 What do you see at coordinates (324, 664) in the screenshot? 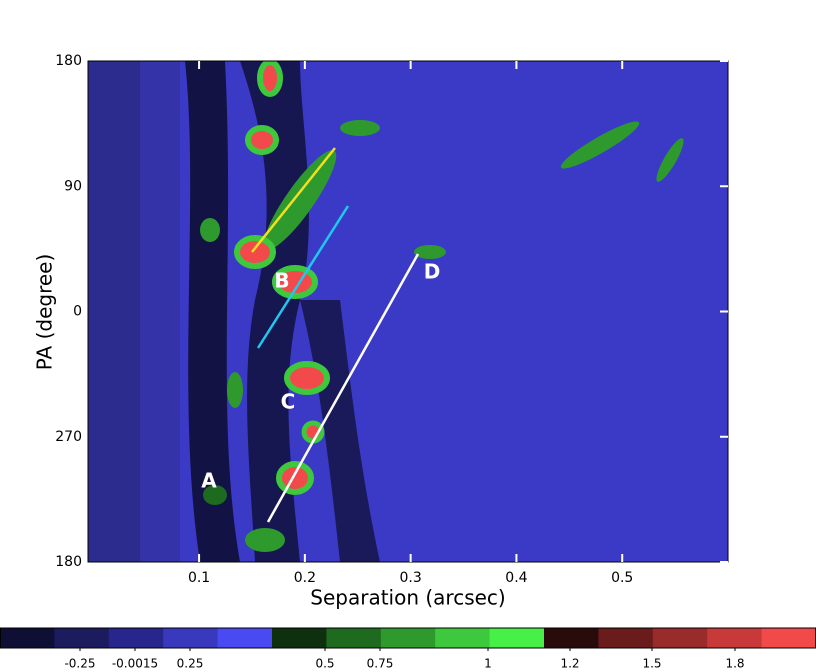
I see `colorbar-tick-label: 0.5` at bounding box center [324, 664].